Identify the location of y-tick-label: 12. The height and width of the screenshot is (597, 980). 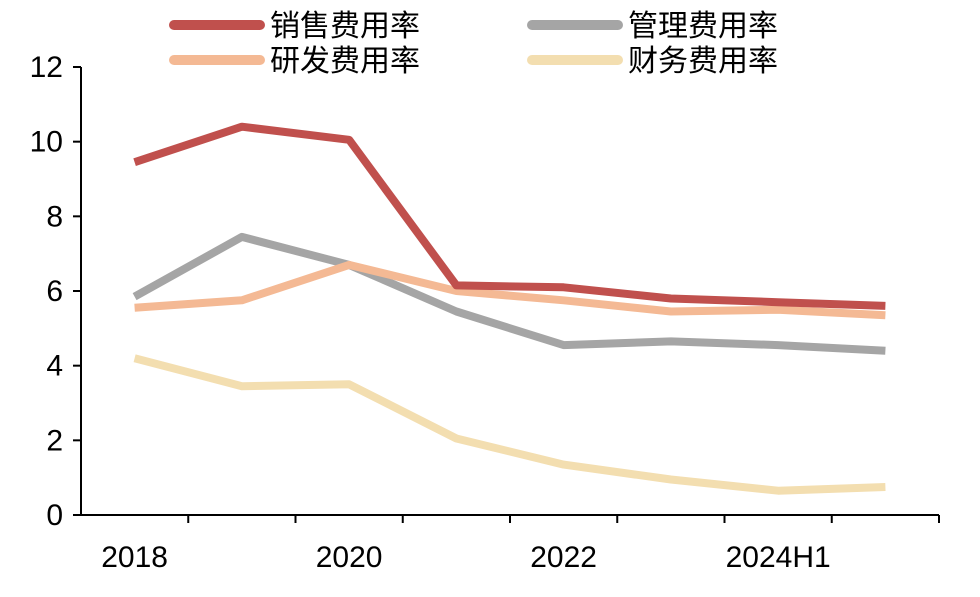
(46, 67).